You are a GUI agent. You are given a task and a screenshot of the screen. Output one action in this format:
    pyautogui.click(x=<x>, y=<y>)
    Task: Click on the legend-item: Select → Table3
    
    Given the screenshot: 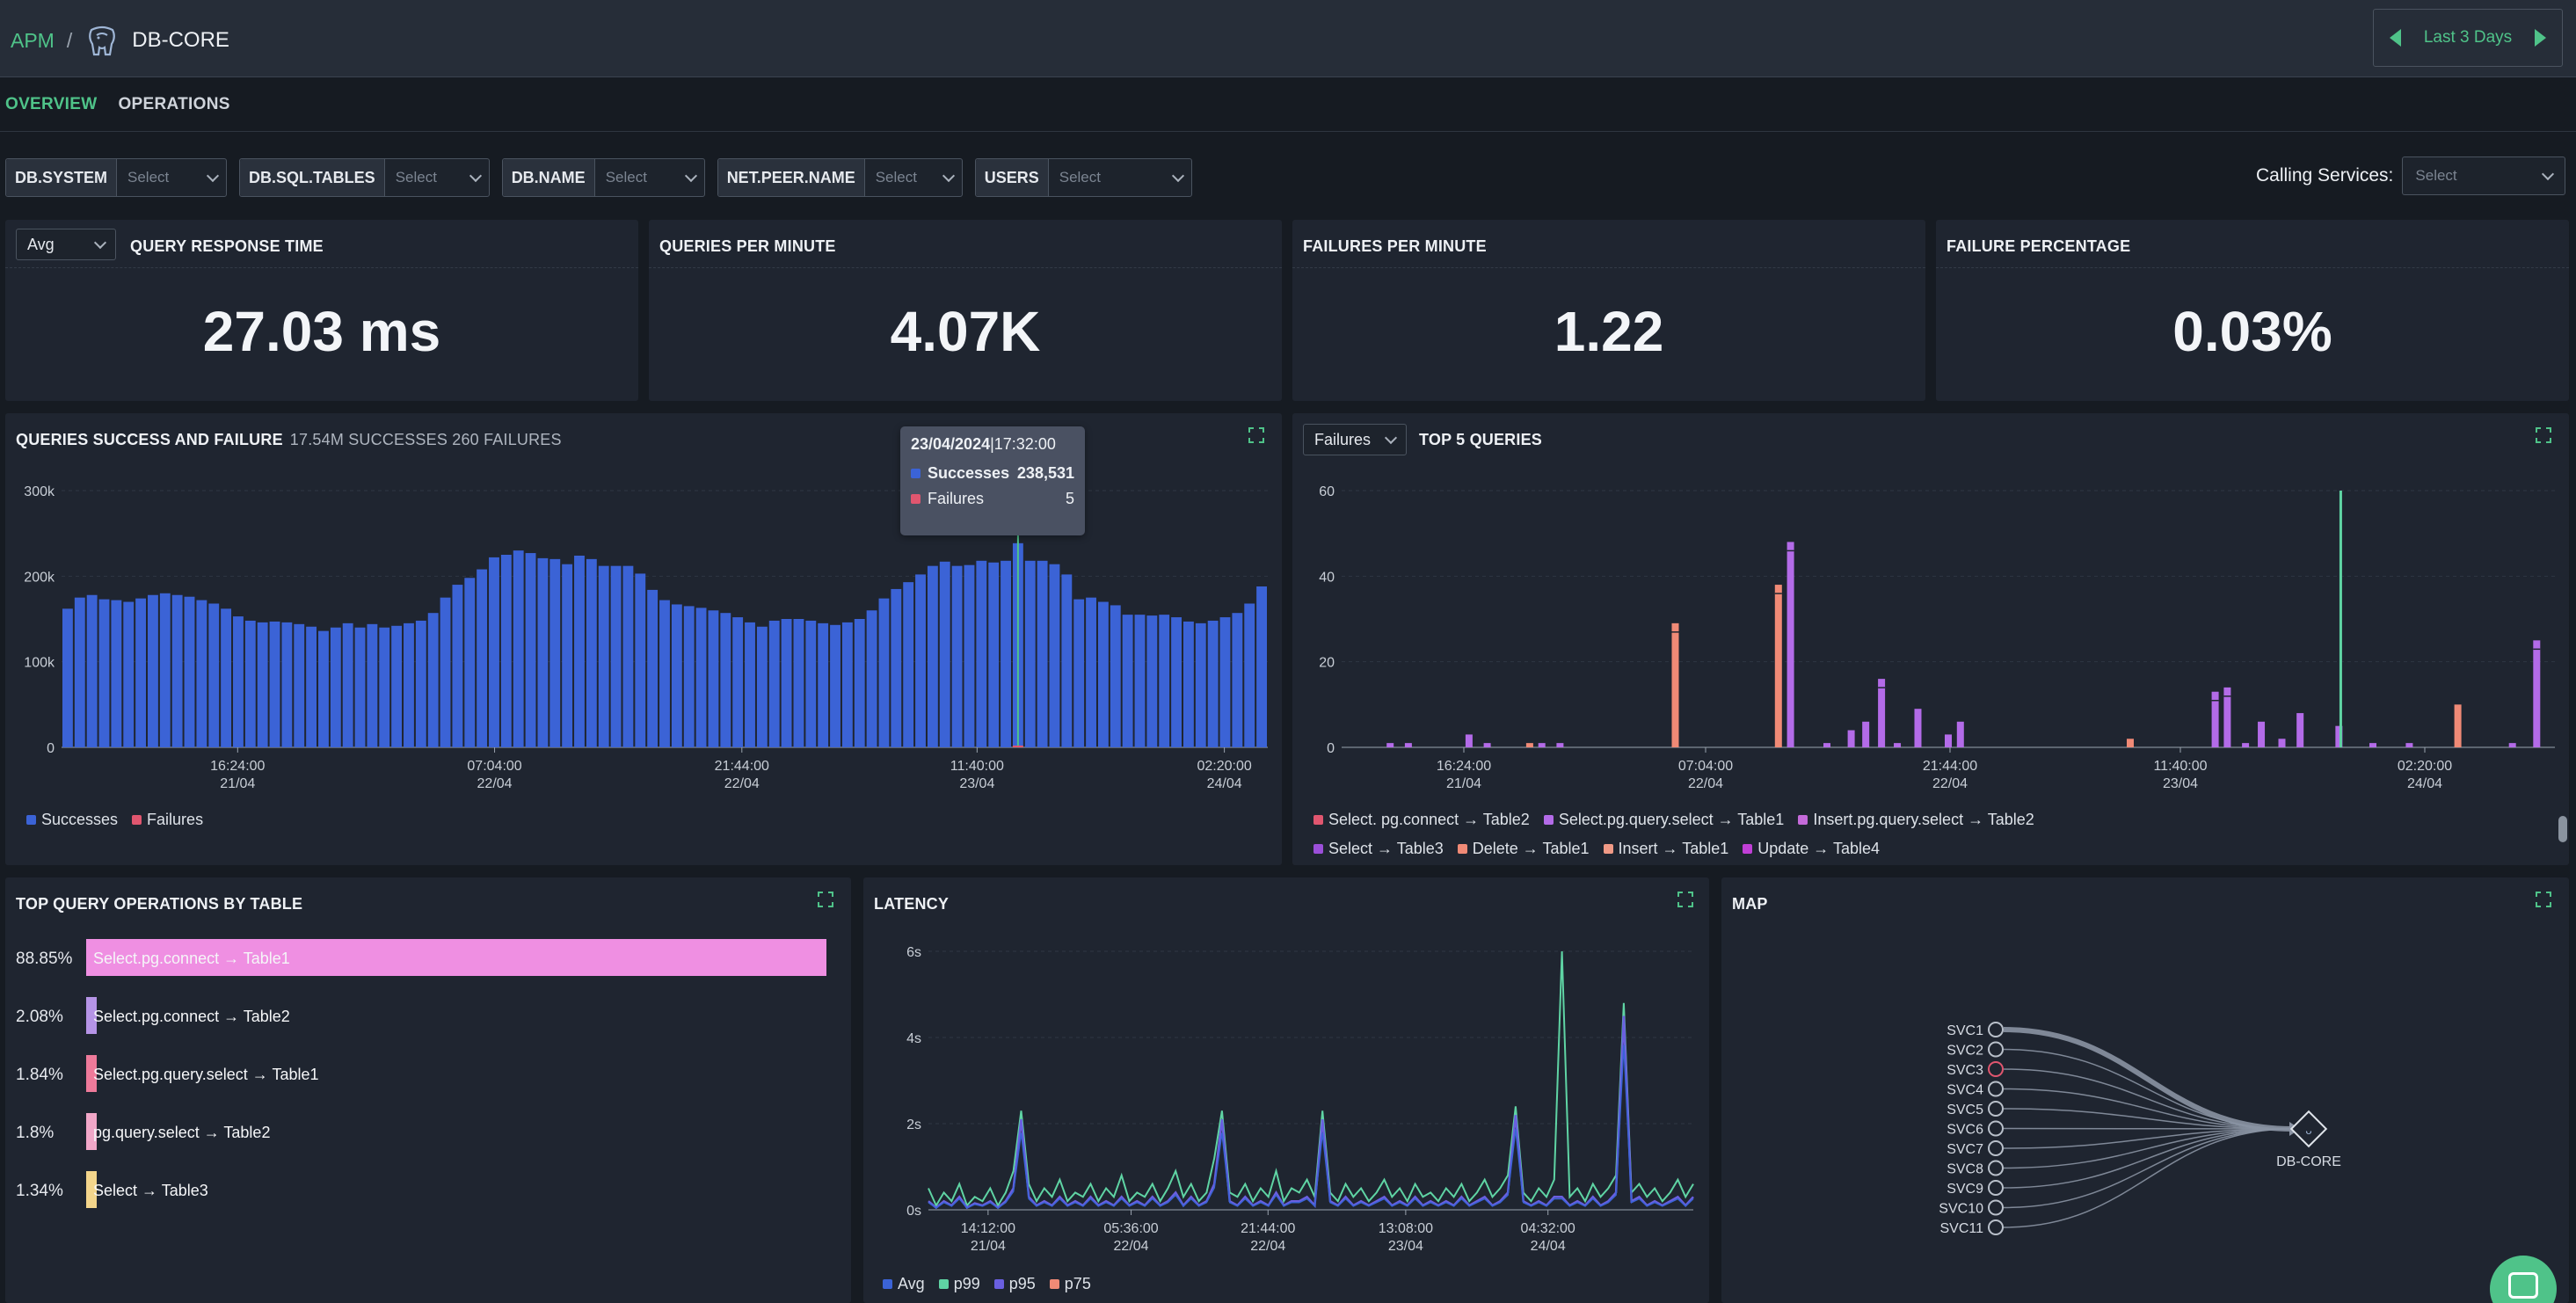 What is the action you would take?
    pyautogui.click(x=1378, y=849)
    